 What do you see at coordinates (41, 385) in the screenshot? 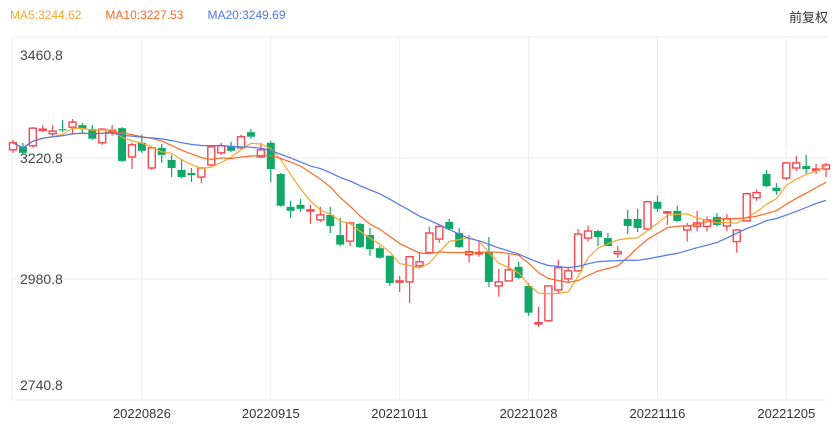
I see `y-tick-label: 2740.8` at bounding box center [41, 385].